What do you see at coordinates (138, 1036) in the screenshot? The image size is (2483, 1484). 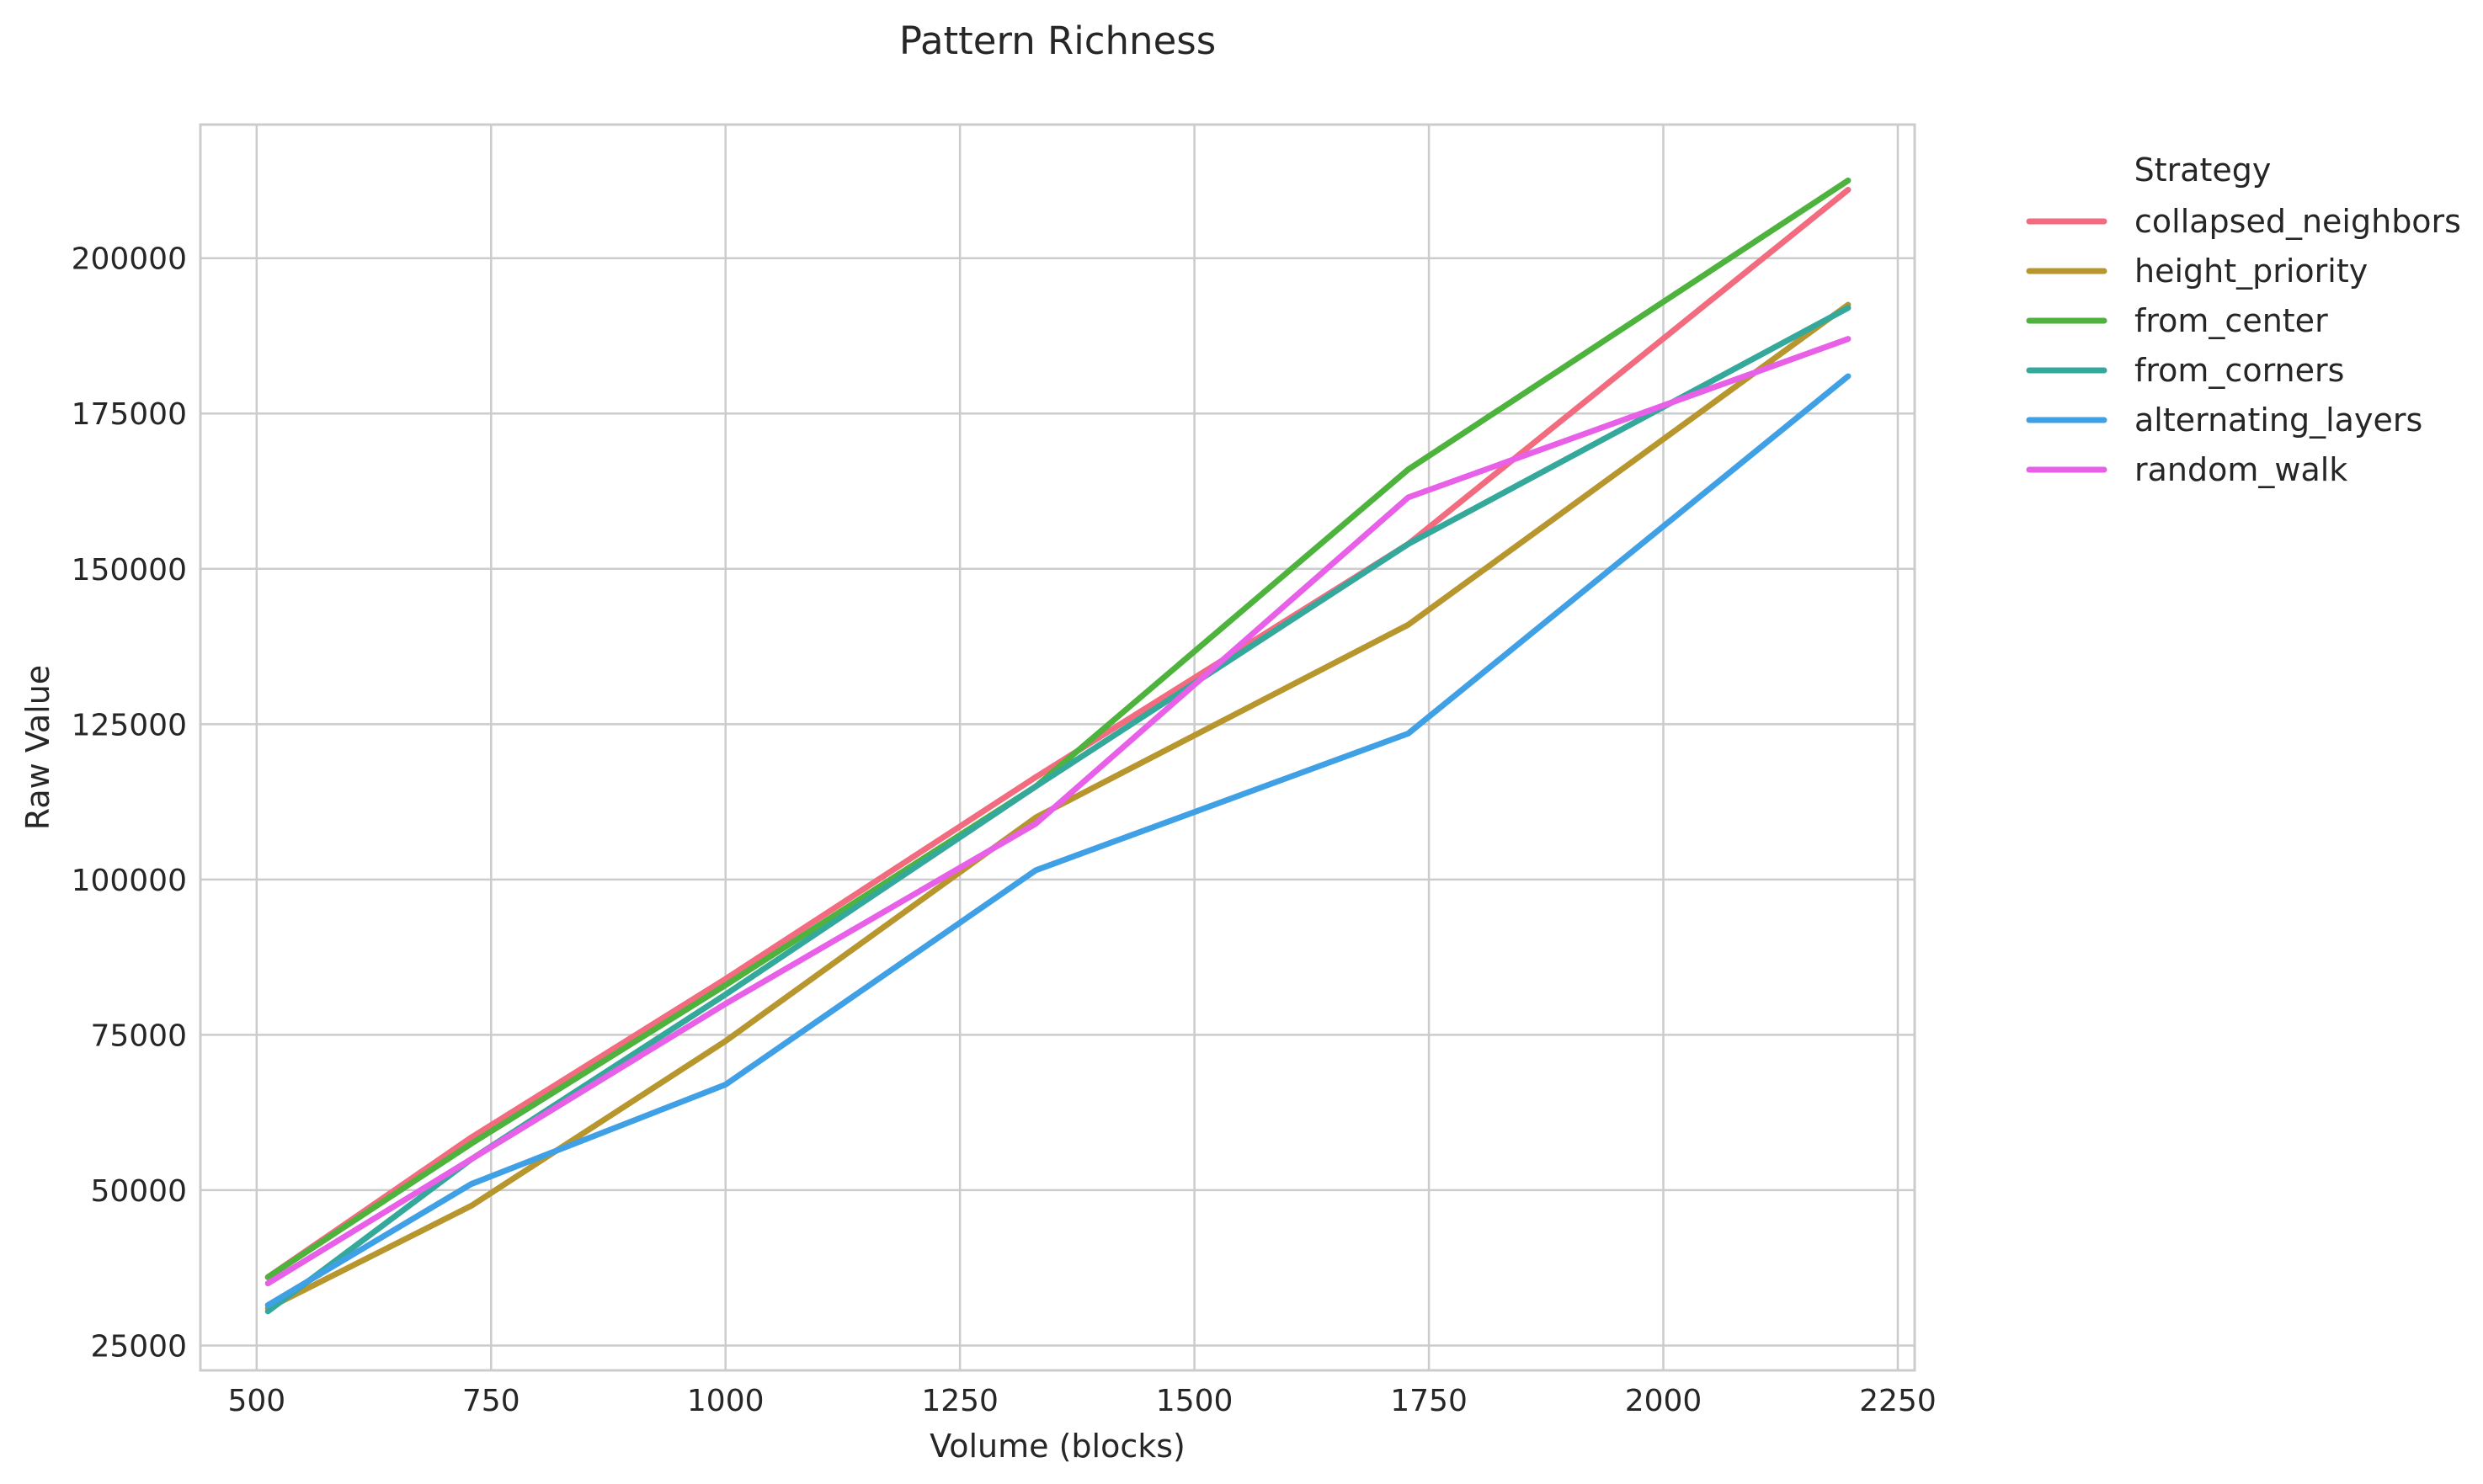 I see `y-tick-label: 75000` at bounding box center [138, 1036].